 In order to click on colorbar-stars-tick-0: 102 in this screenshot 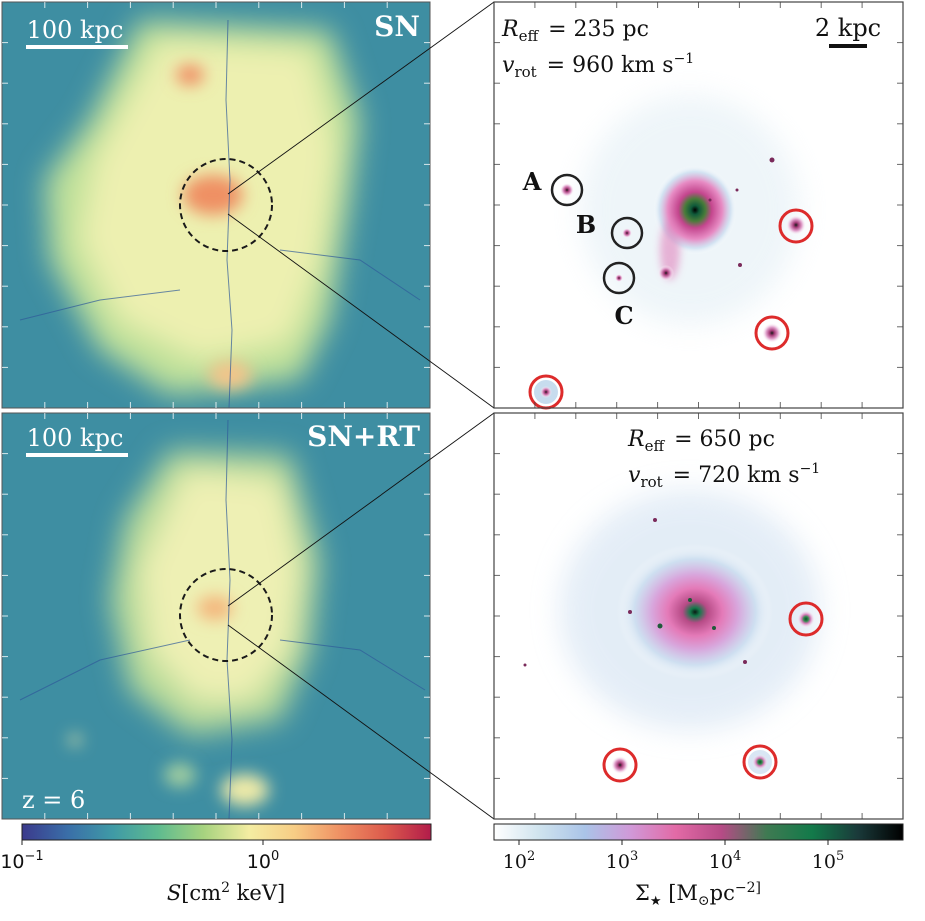, I will do `click(519, 861)`.